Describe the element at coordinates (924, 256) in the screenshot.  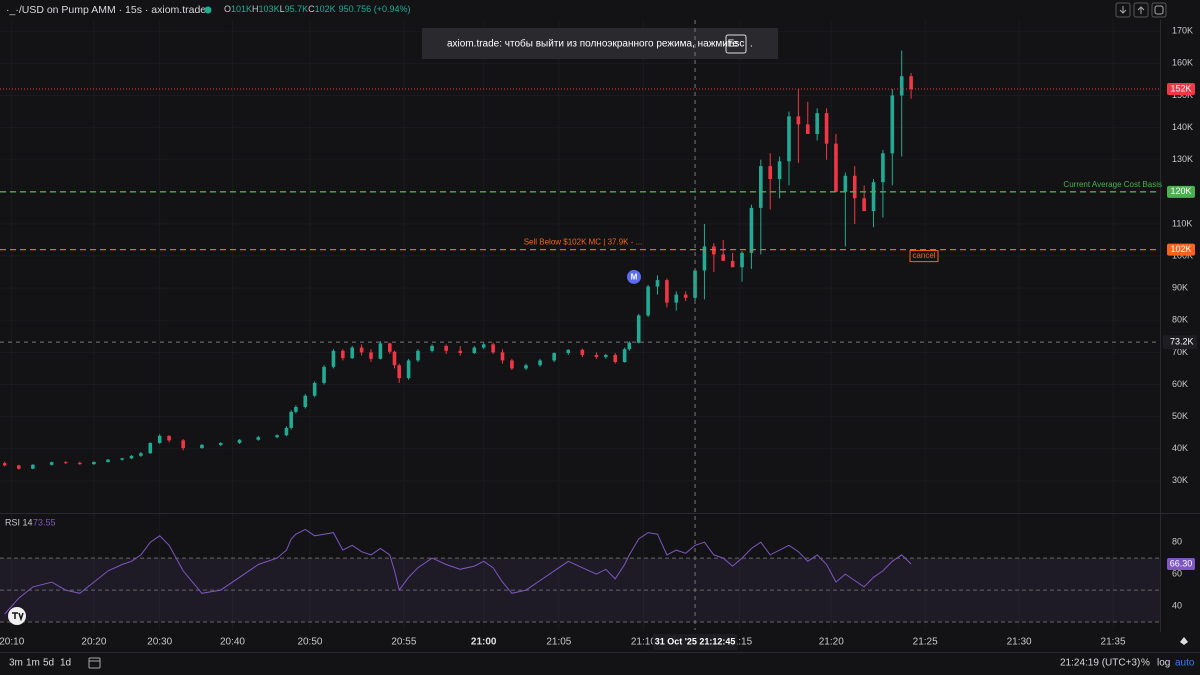
I see `action-box` at that location.